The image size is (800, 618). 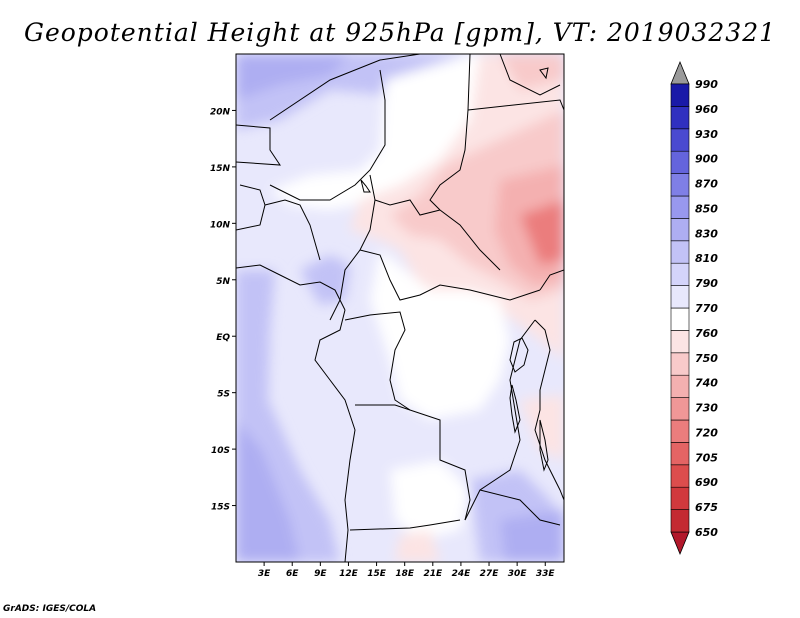 I want to click on colorbar-label: 830, so click(x=706, y=233).